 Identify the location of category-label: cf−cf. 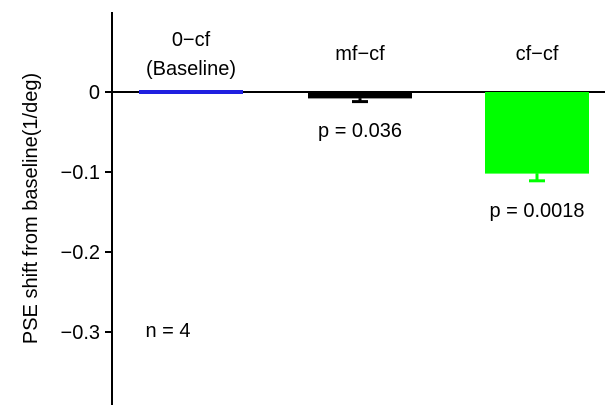
(537, 54).